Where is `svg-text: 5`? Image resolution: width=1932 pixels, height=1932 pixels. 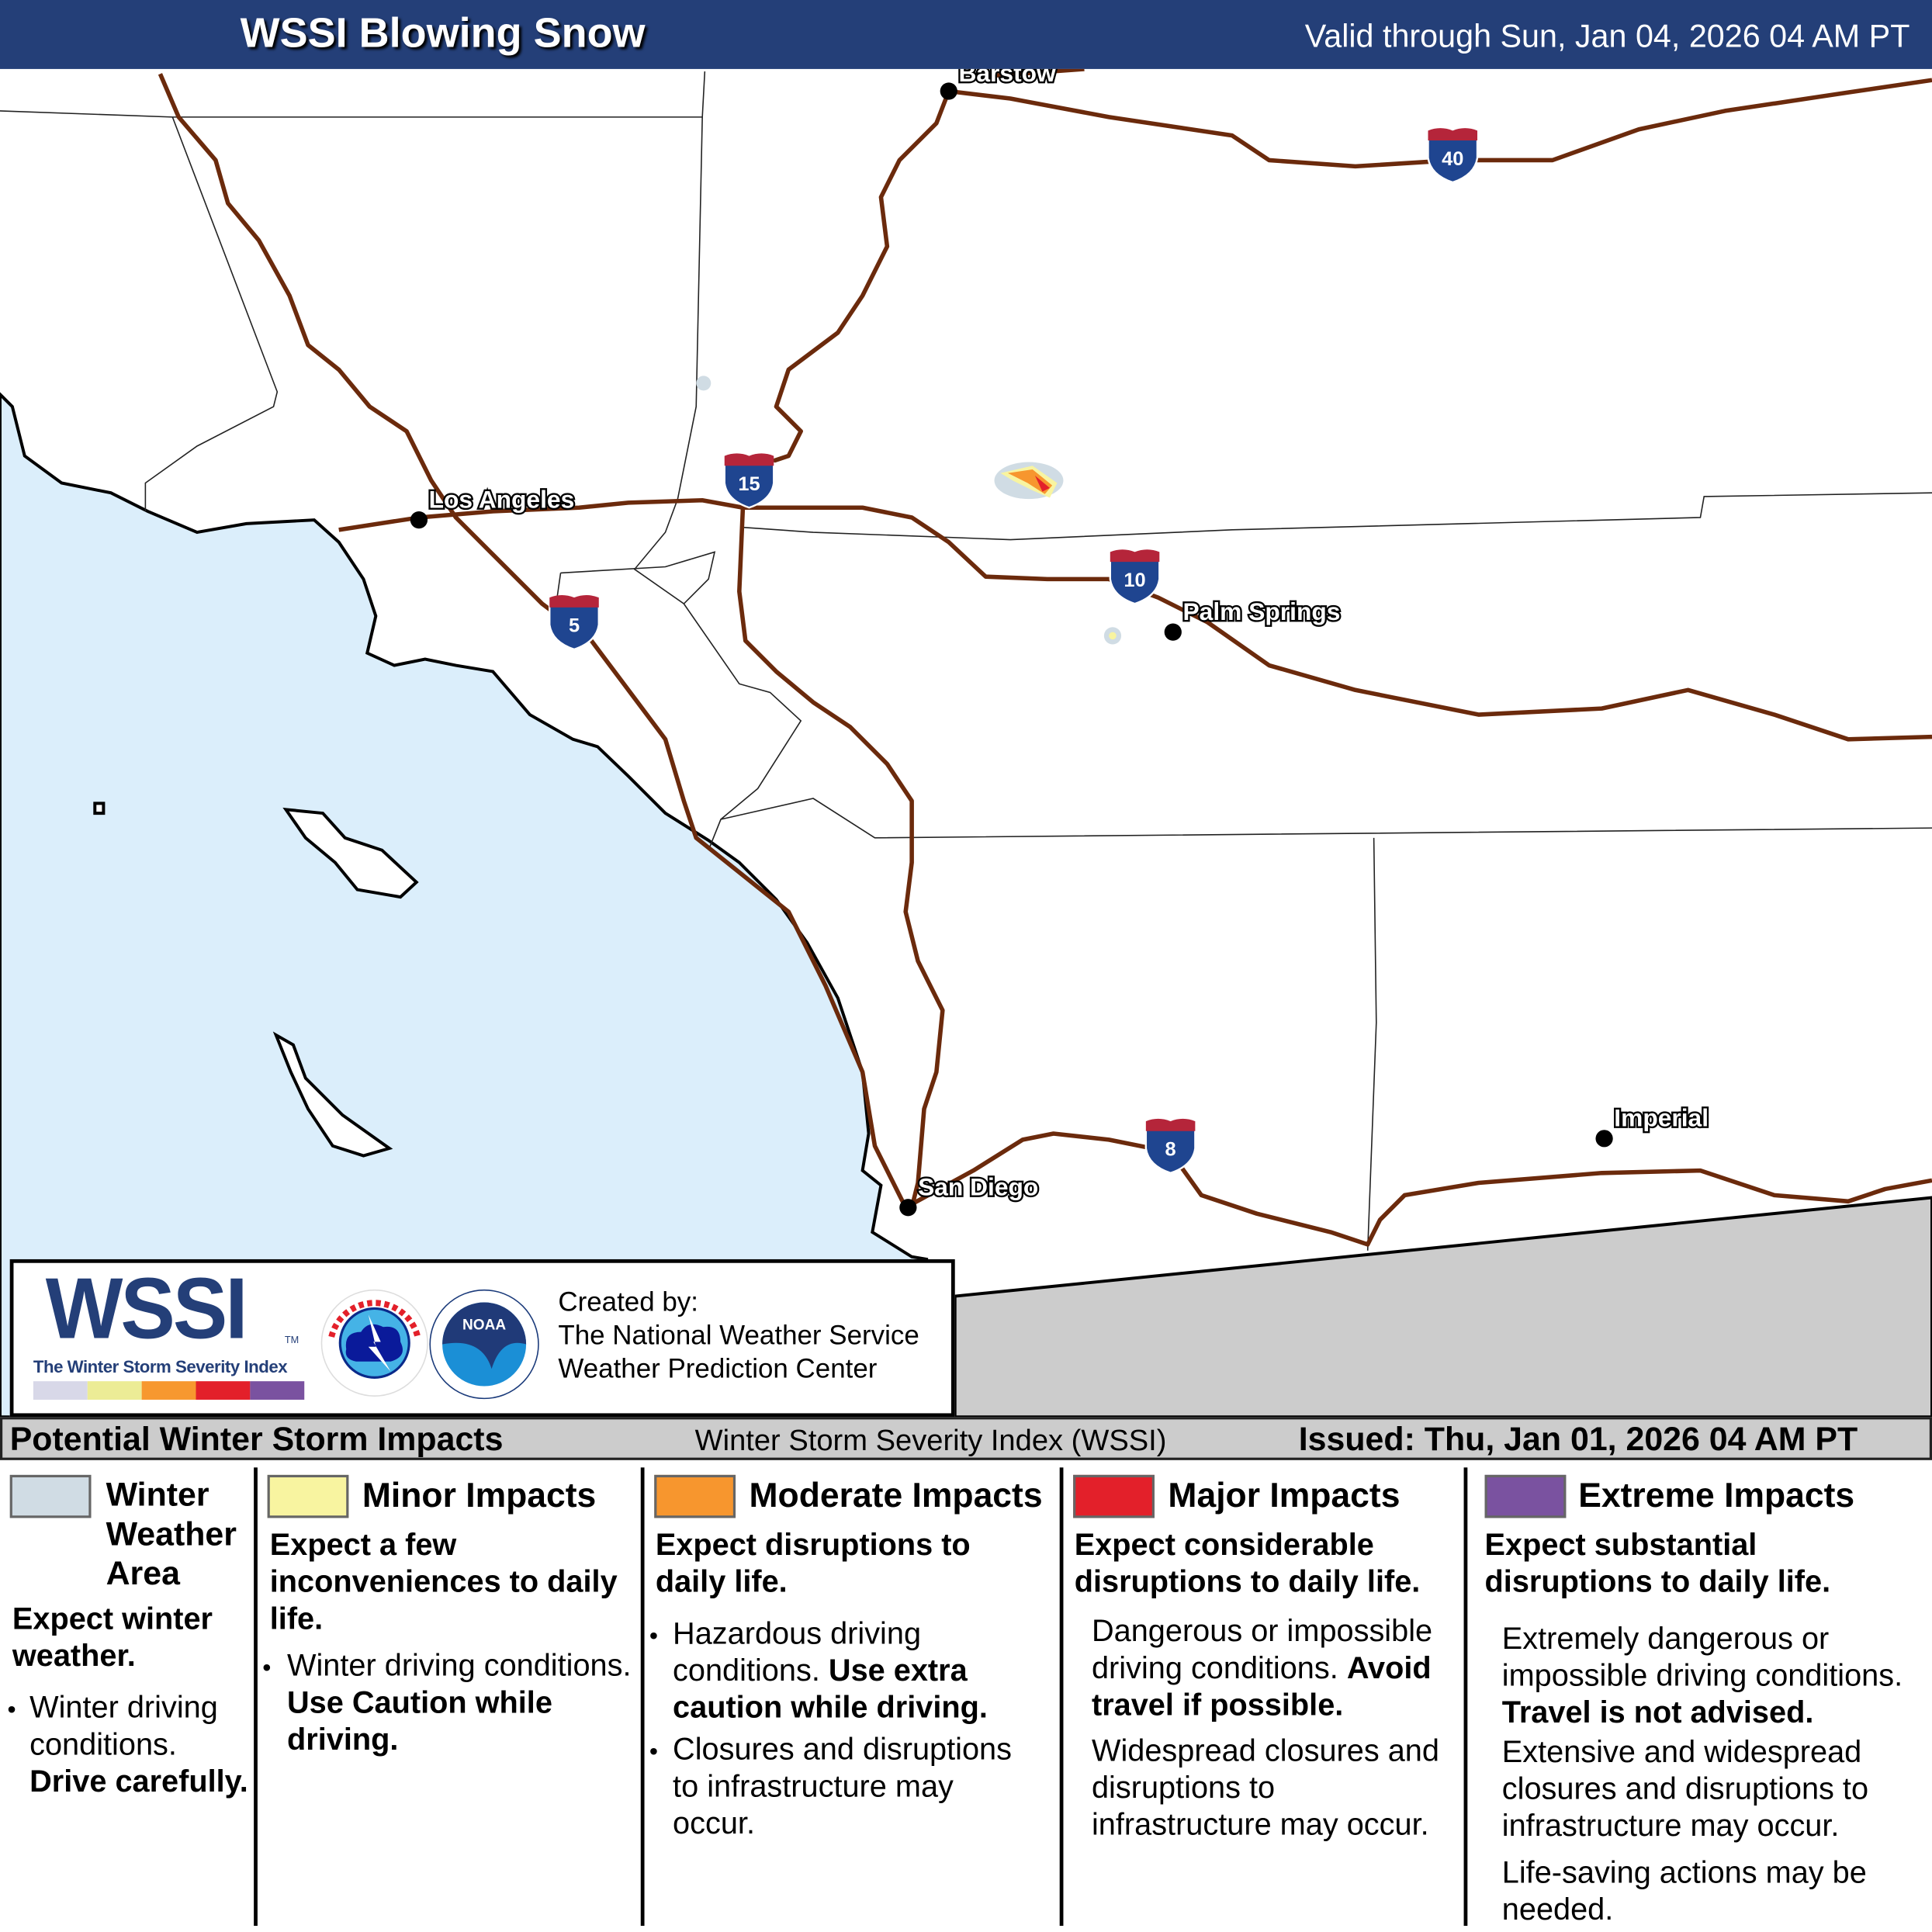
svg-text: 5 is located at coordinates (574, 626).